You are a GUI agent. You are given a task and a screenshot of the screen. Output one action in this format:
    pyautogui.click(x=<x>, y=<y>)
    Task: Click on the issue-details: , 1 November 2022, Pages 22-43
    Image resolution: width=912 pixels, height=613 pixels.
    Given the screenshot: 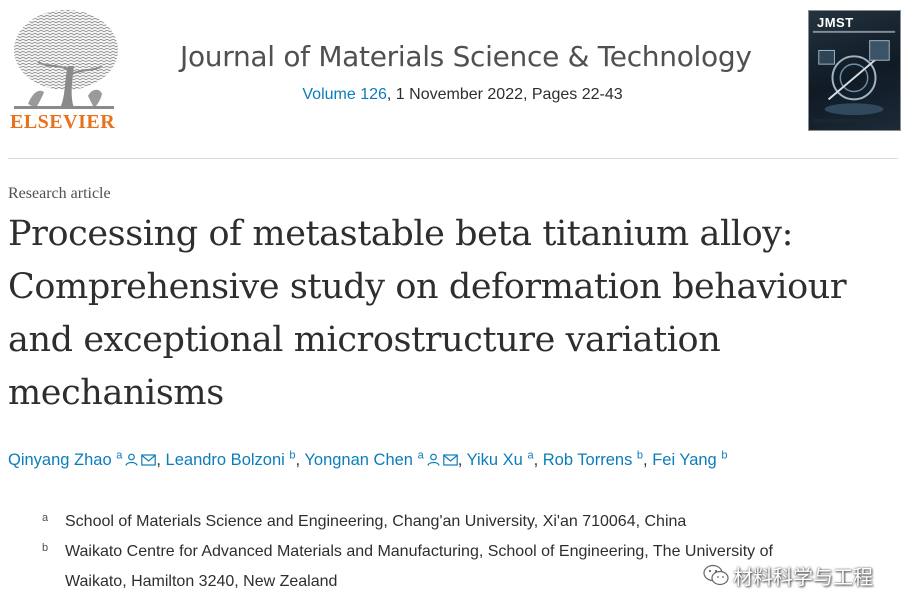 What is the action you would take?
    pyautogui.click(x=504, y=94)
    